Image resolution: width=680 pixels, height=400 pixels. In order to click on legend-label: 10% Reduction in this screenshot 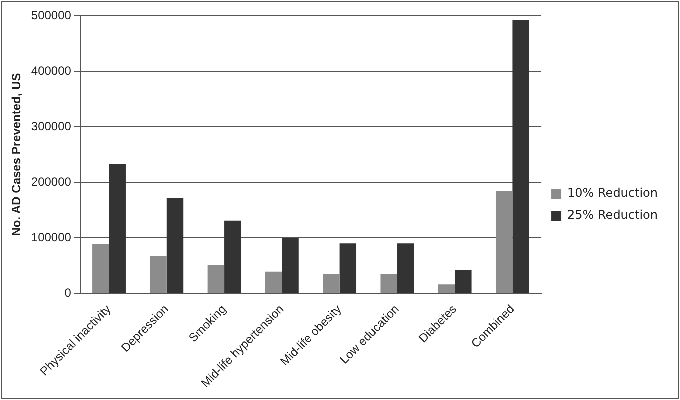, I will do `click(613, 193)`.